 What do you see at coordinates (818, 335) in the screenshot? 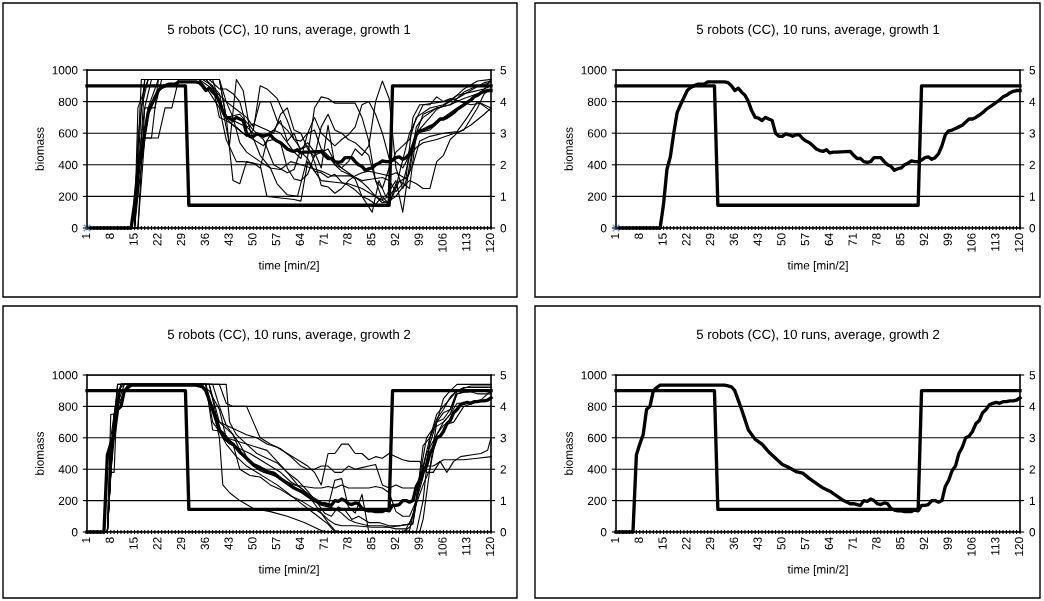
I see `chart-title: 5 robots (CC), 10 runs, average, growth 2` at bounding box center [818, 335].